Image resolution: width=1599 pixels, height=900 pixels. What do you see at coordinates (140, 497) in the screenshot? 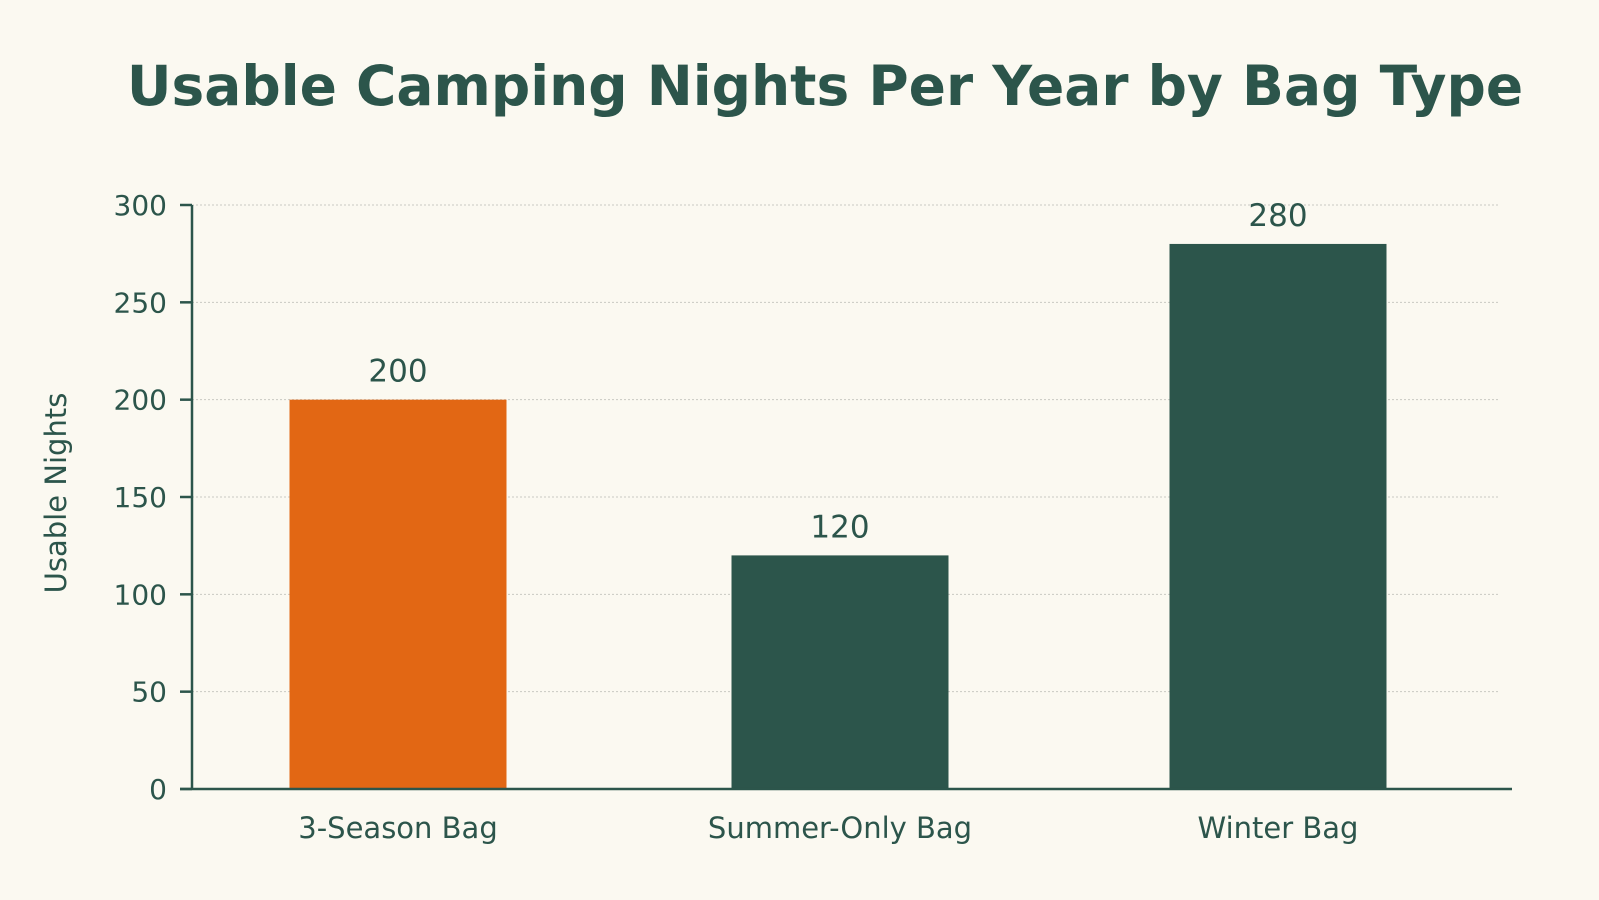
I see `y-tick-label: 150` at bounding box center [140, 497].